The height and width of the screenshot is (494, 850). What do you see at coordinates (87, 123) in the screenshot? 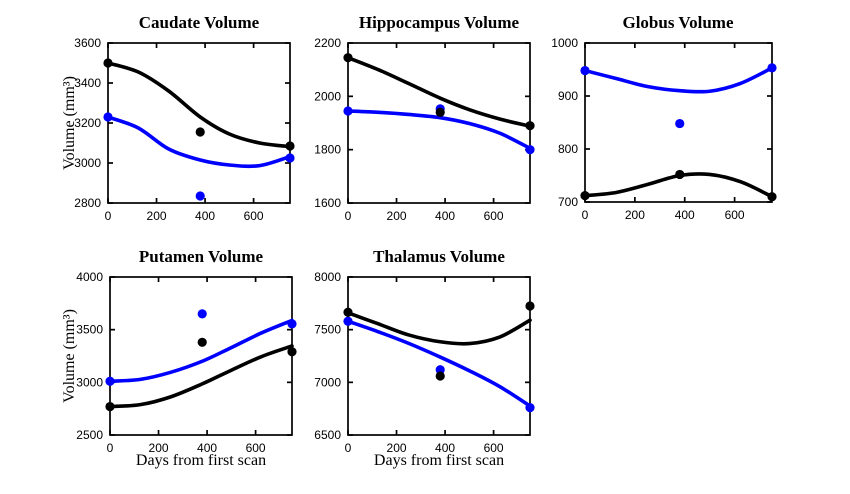
I see `y-tick-label: 3200` at bounding box center [87, 123].